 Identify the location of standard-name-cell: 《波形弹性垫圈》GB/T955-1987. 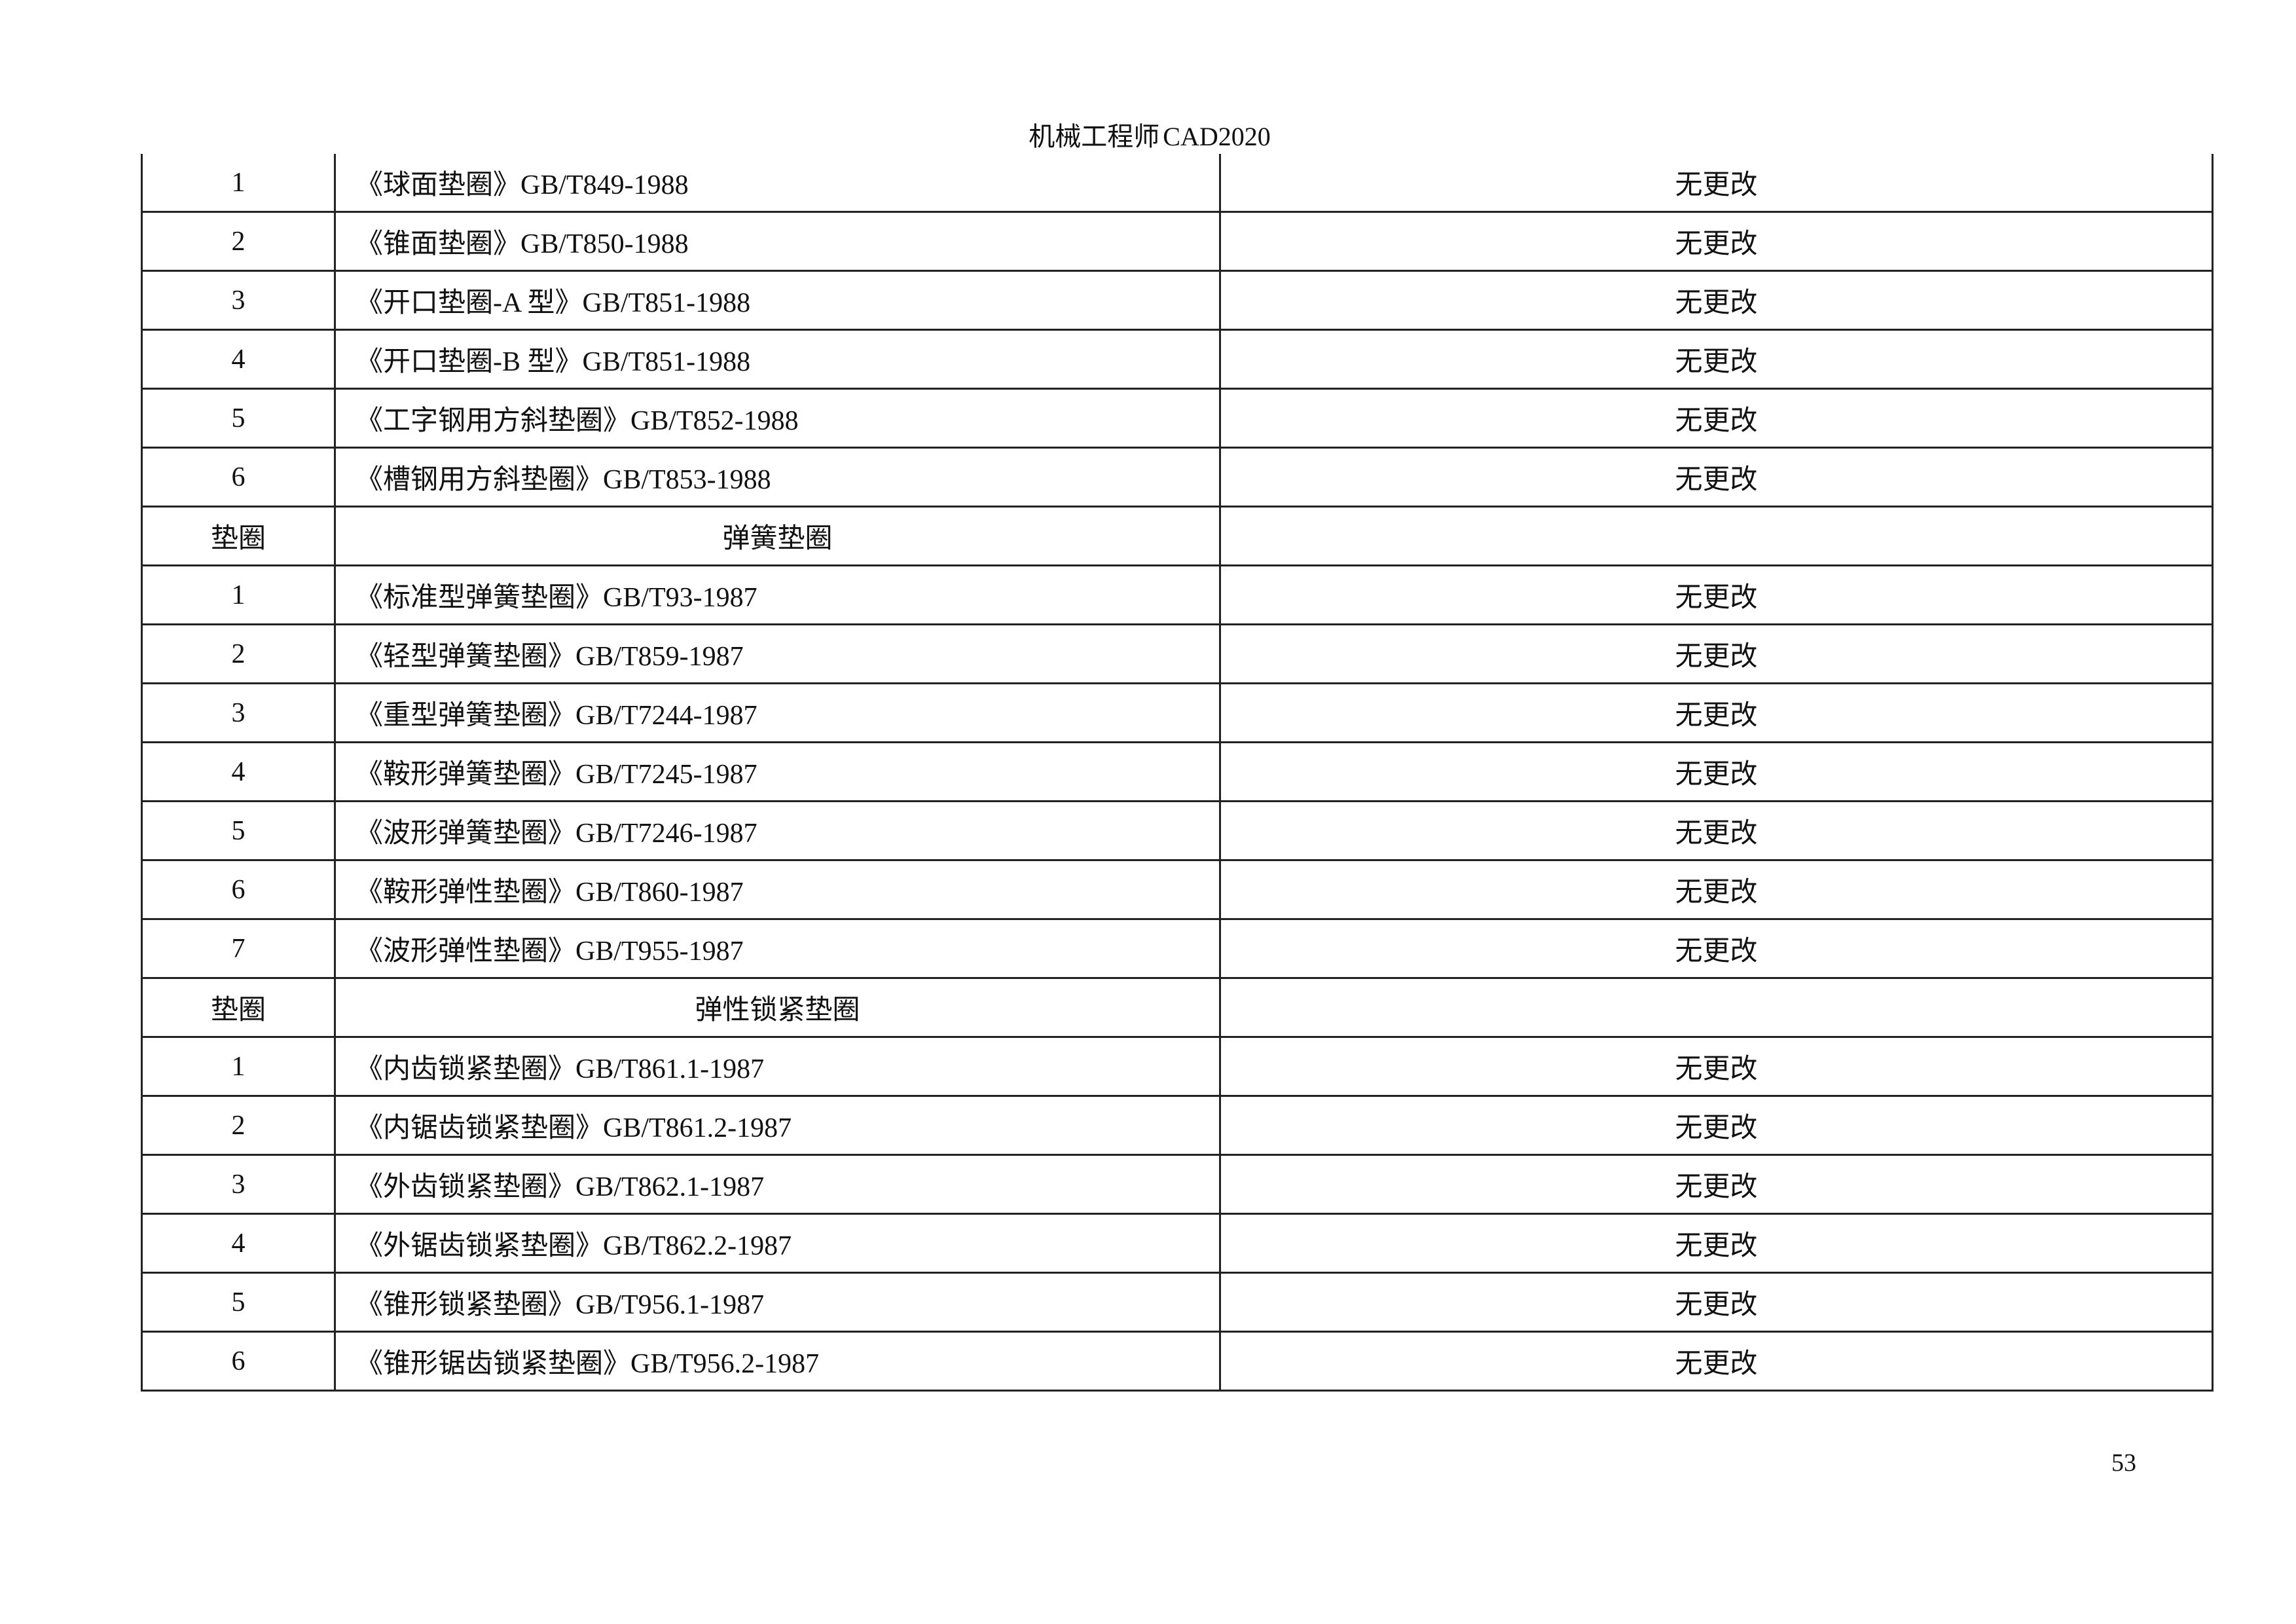
(777, 948).